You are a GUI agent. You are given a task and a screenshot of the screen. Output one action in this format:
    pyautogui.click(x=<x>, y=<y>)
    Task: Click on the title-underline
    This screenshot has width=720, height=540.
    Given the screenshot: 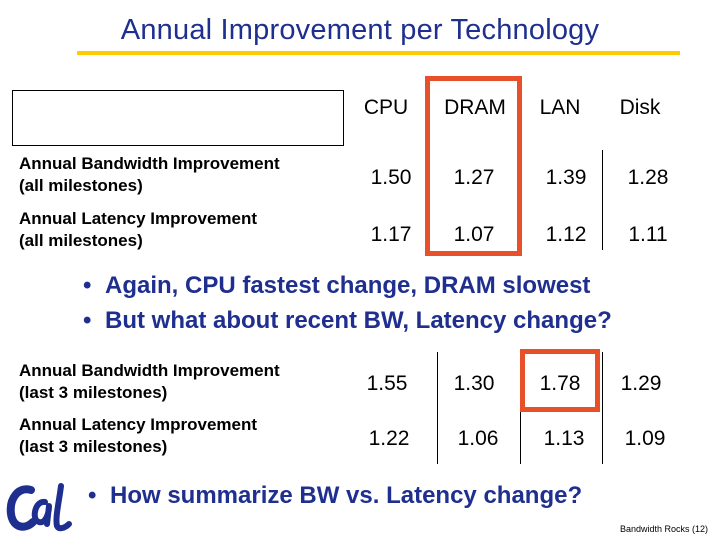 What is the action you would take?
    pyautogui.click(x=378, y=53)
    